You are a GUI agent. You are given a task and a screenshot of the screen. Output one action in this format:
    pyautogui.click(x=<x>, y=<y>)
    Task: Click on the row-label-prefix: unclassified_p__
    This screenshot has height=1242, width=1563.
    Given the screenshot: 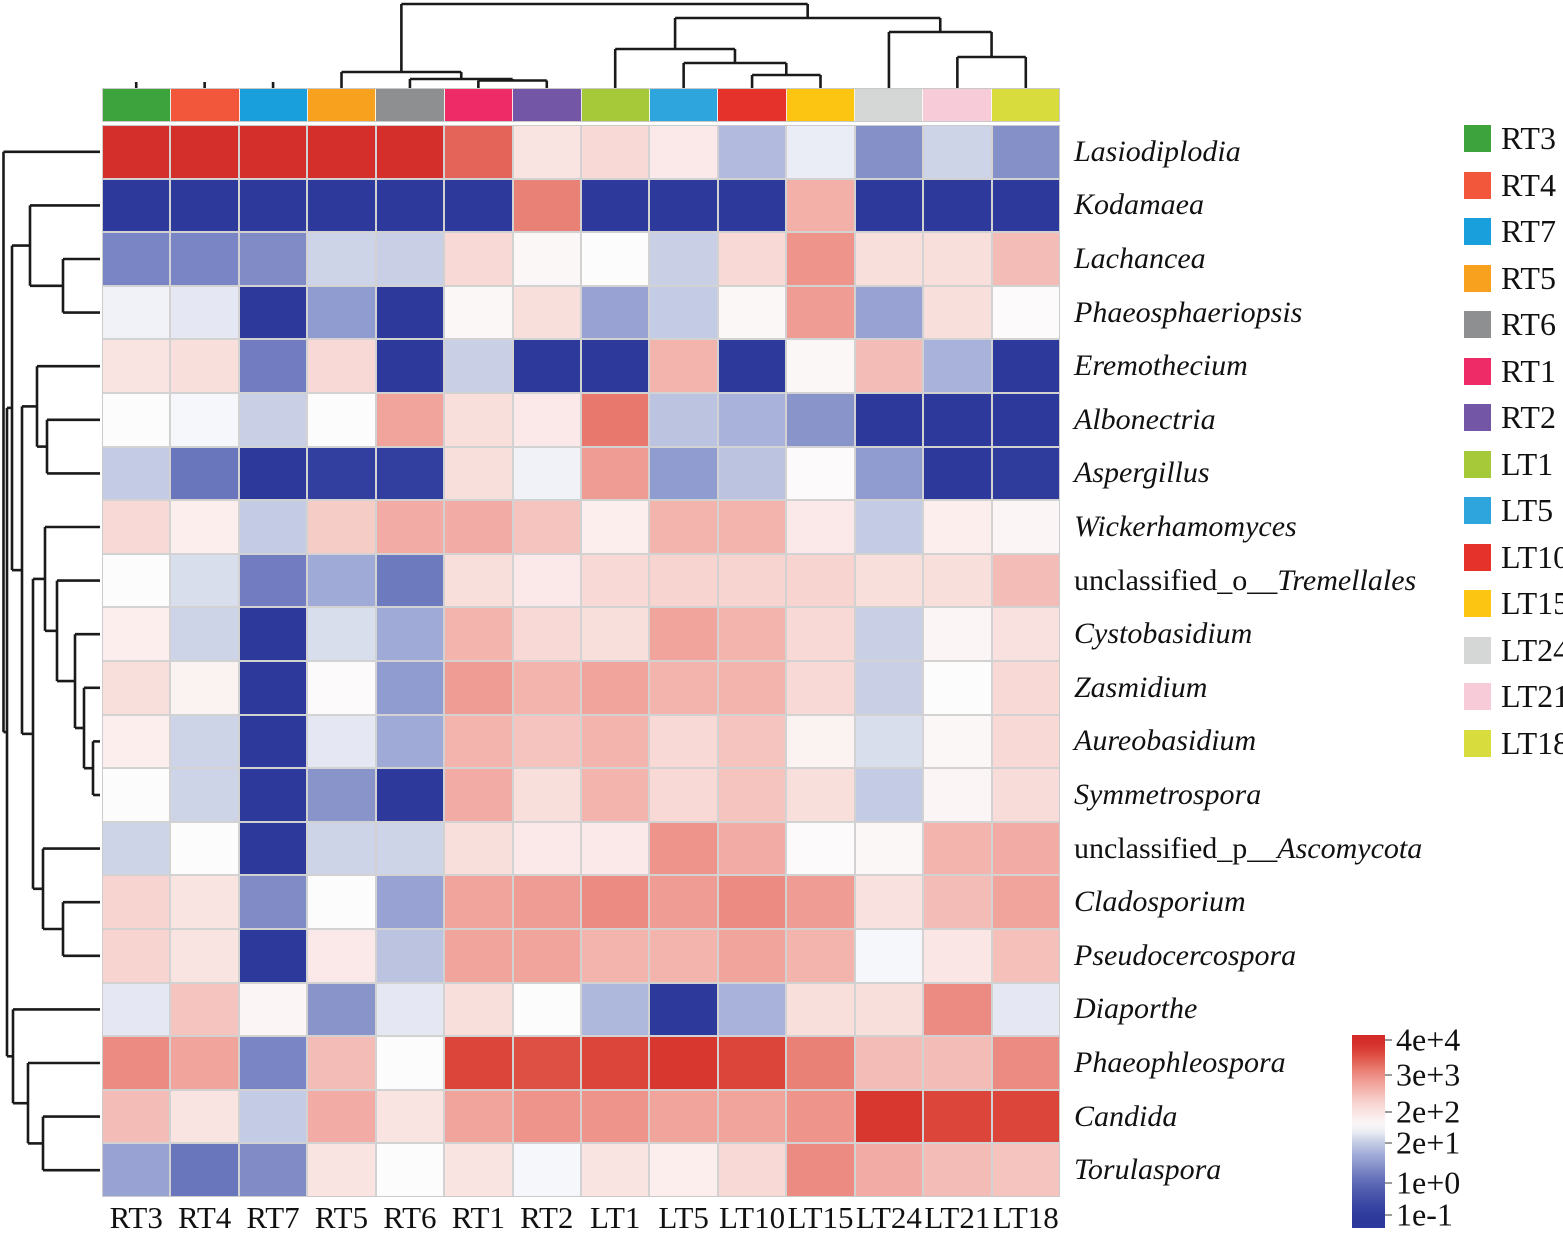 What is the action you would take?
    pyautogui.click(x=1176, y=848)
    